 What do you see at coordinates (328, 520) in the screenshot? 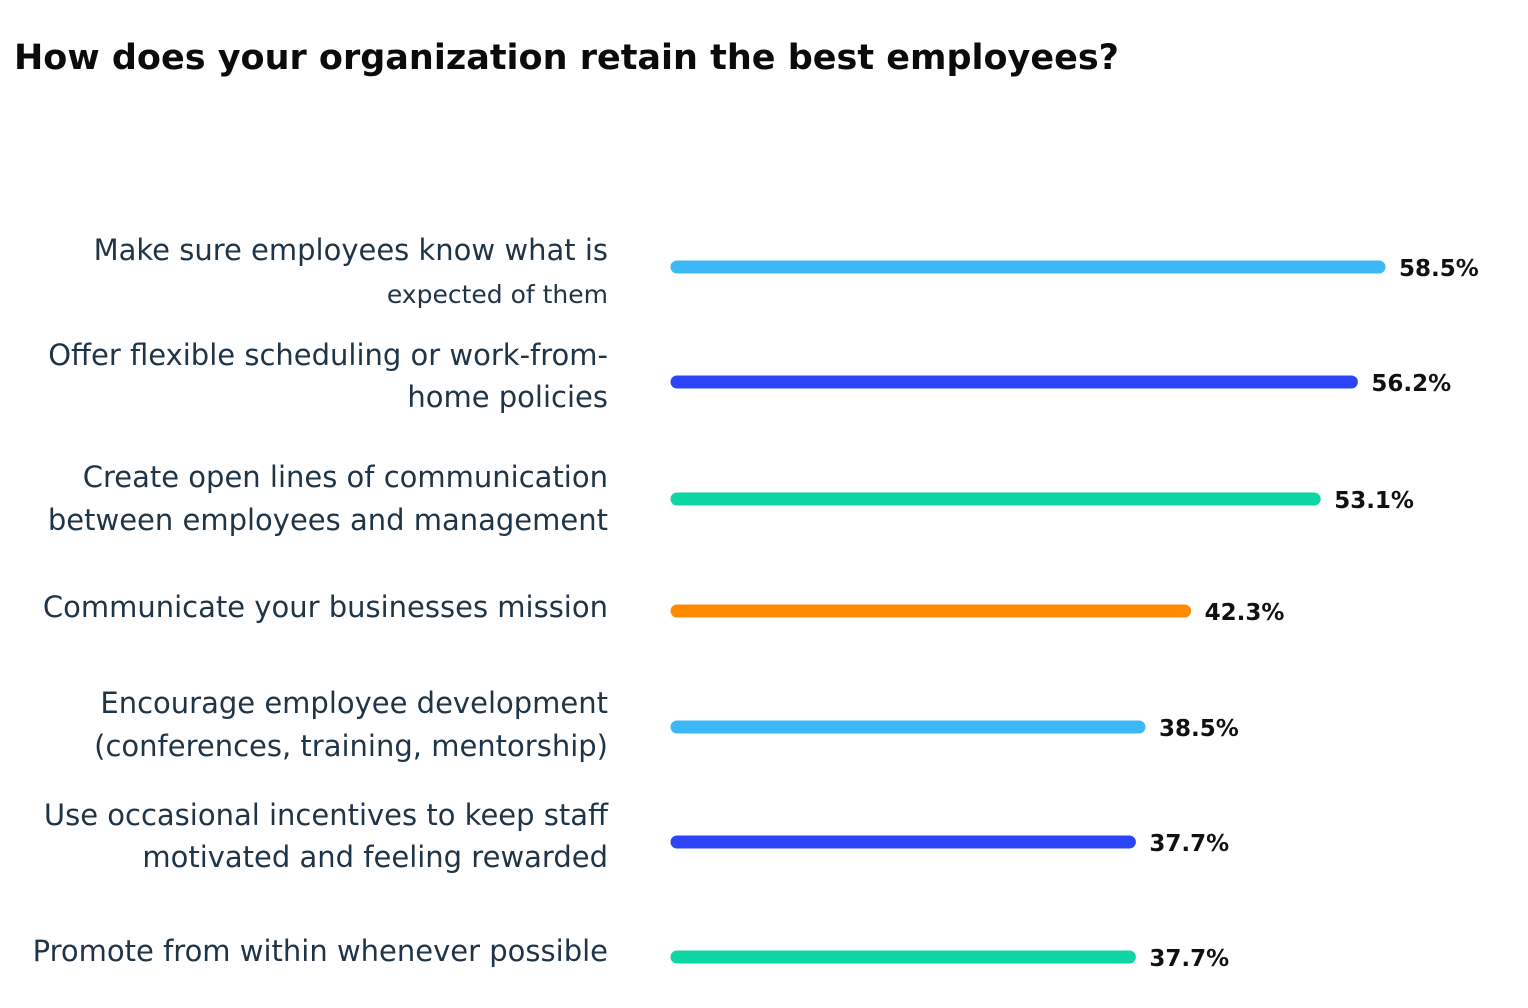
I see `category-label-3-line-2: between employees and management` at bounding box center [328, 520].